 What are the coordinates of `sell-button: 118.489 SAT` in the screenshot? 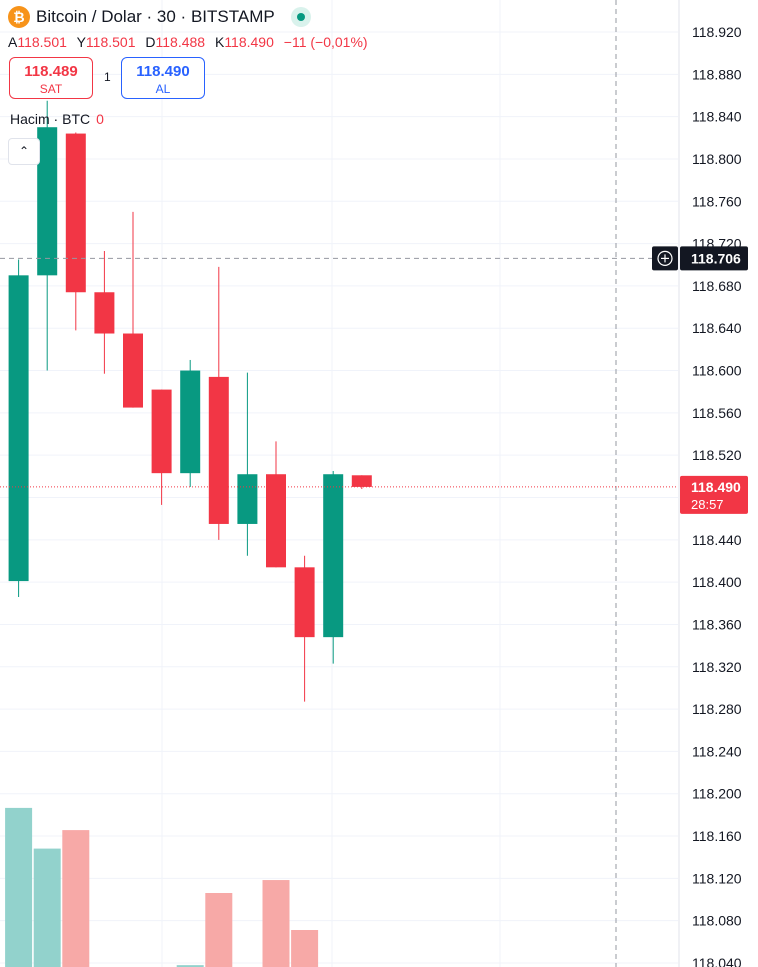 It's located at (51, 78).